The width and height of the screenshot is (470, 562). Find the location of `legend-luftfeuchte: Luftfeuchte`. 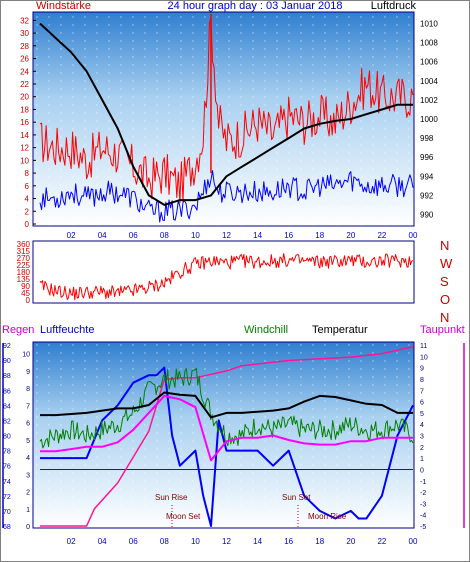

legend-luftfeuchte: Luftfeuchte is located at coordinates (67, 330).